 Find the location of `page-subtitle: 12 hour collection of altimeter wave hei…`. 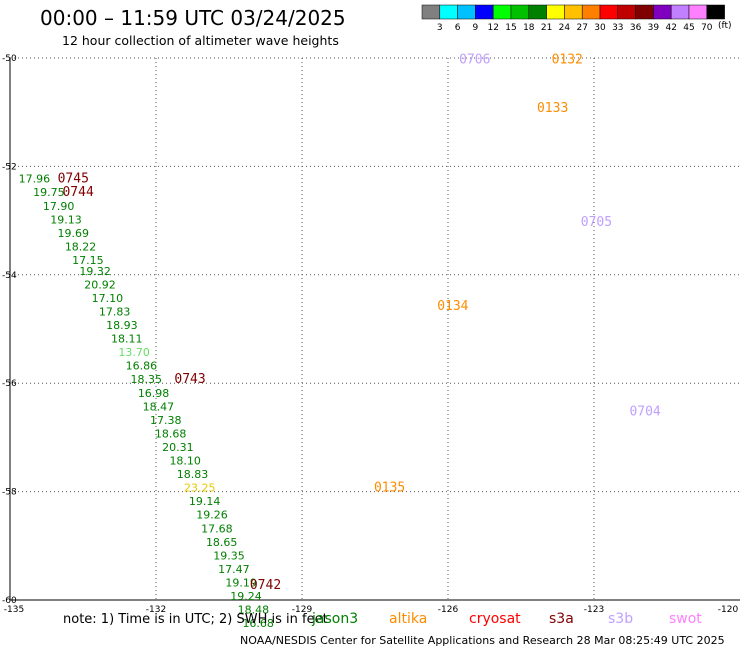

page-subtitle: 12 hour collection of altimeter wave hei… is located at coordinates (200, 40).